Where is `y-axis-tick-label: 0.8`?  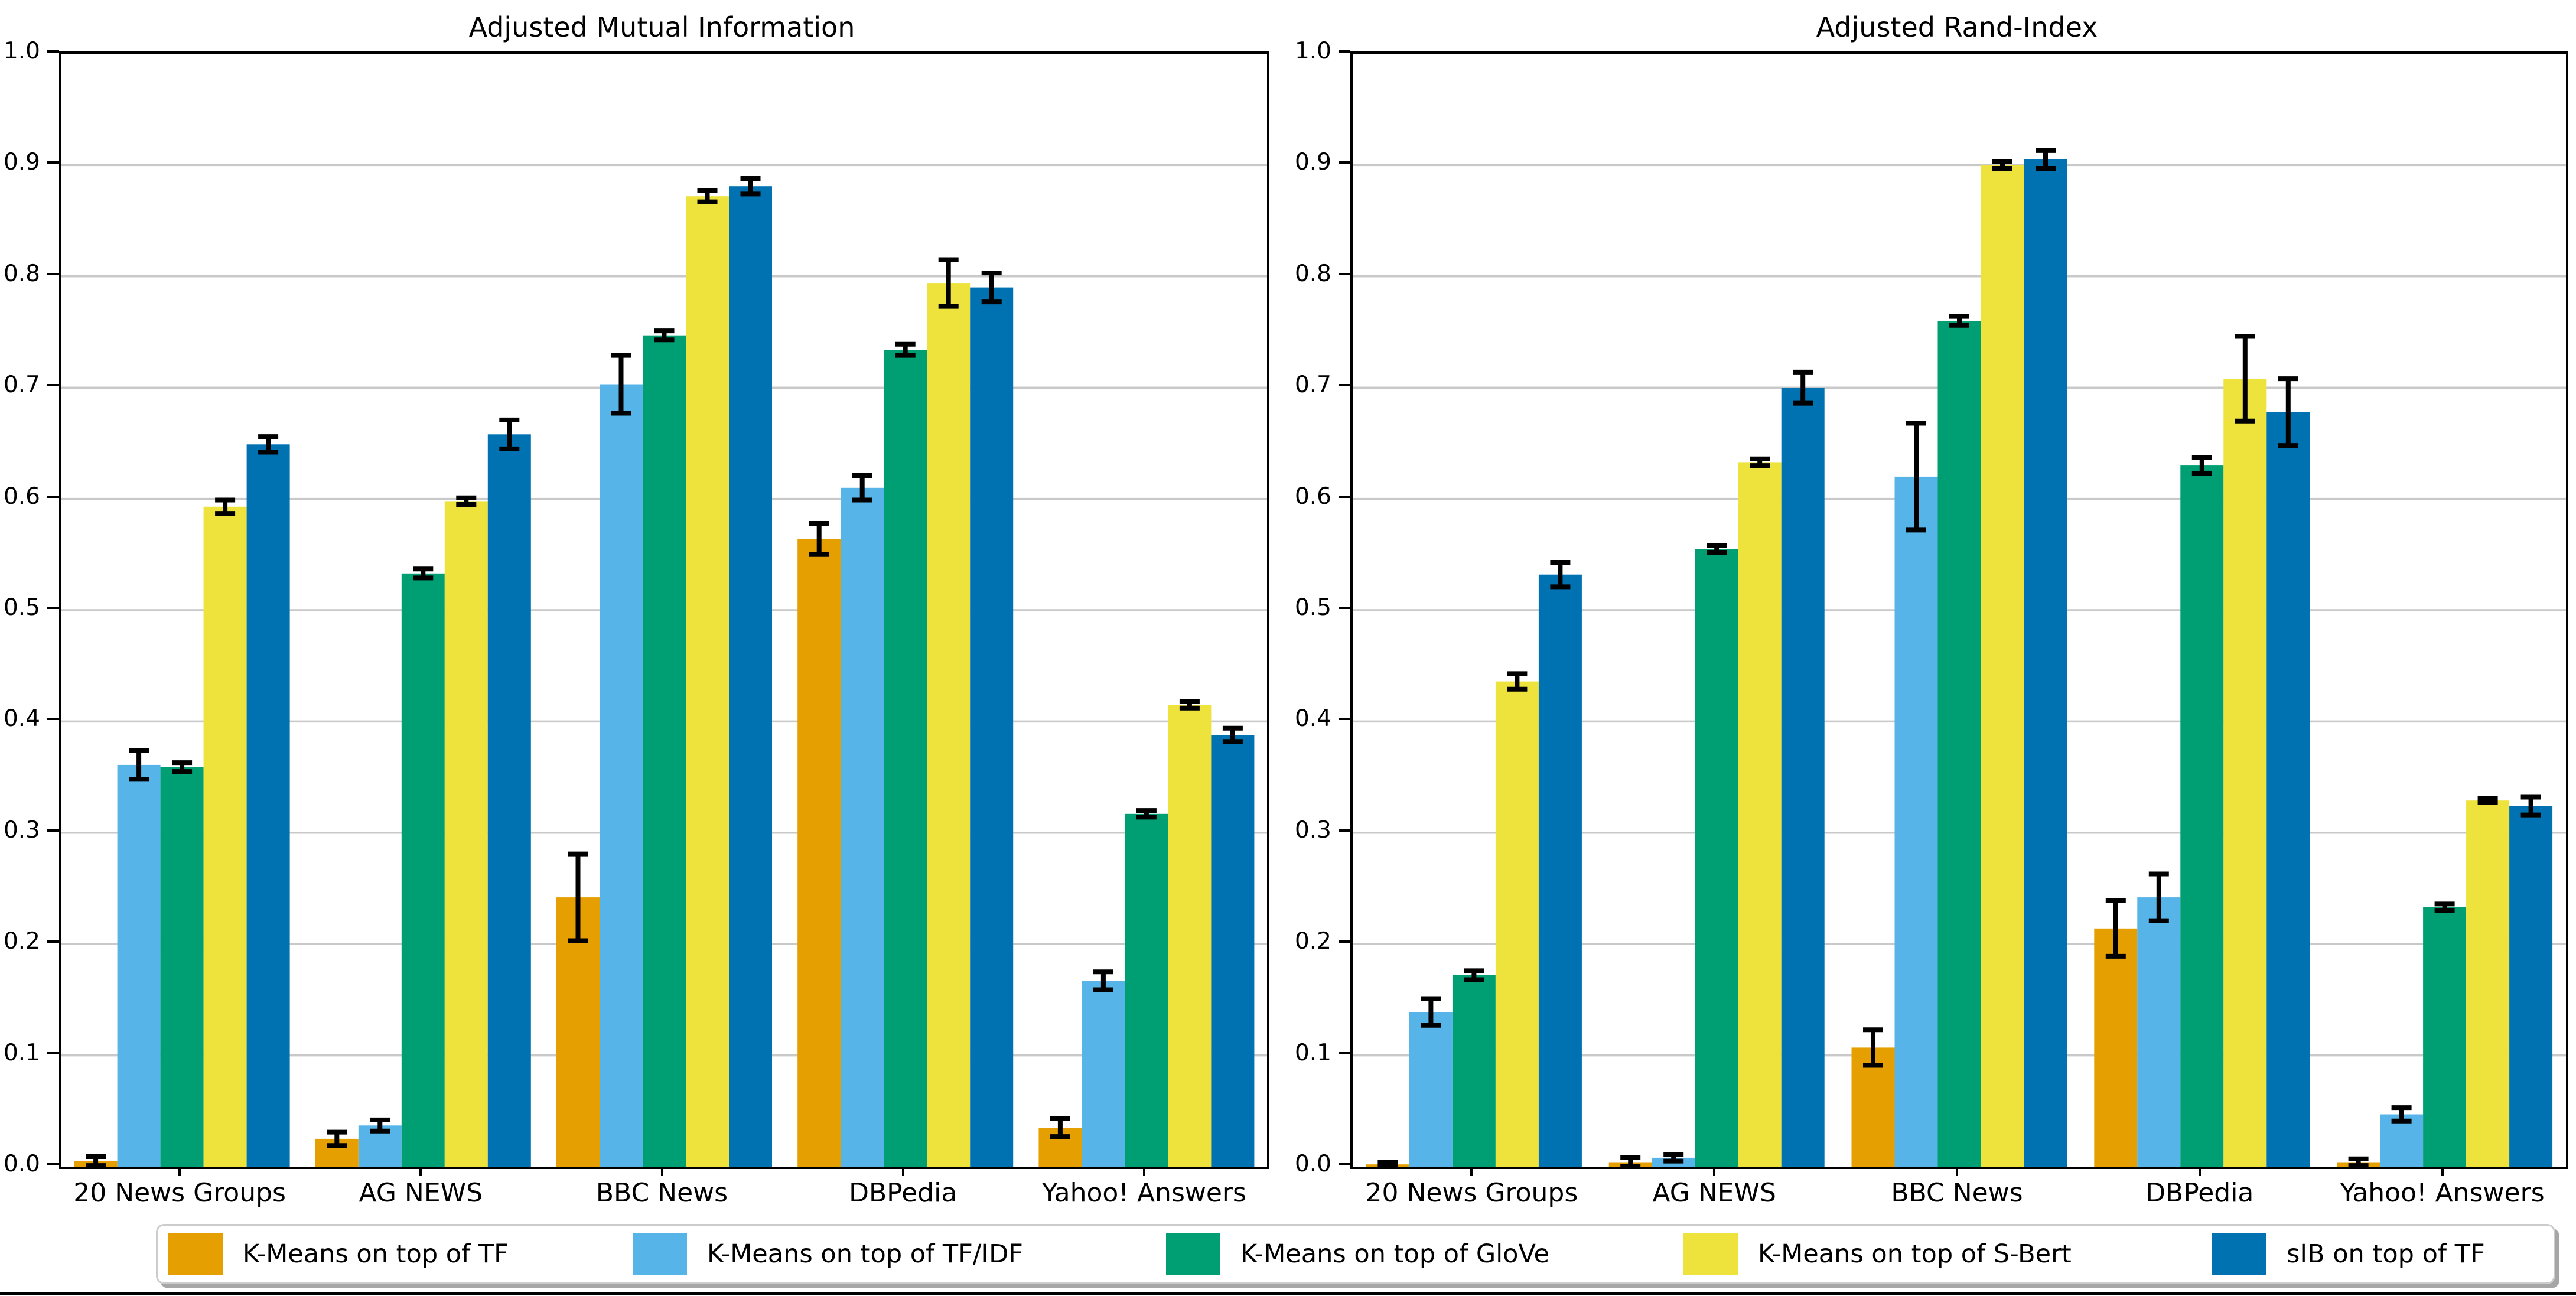
y-axis-tick-label: 0.8 is located at coordinates (21, 273).